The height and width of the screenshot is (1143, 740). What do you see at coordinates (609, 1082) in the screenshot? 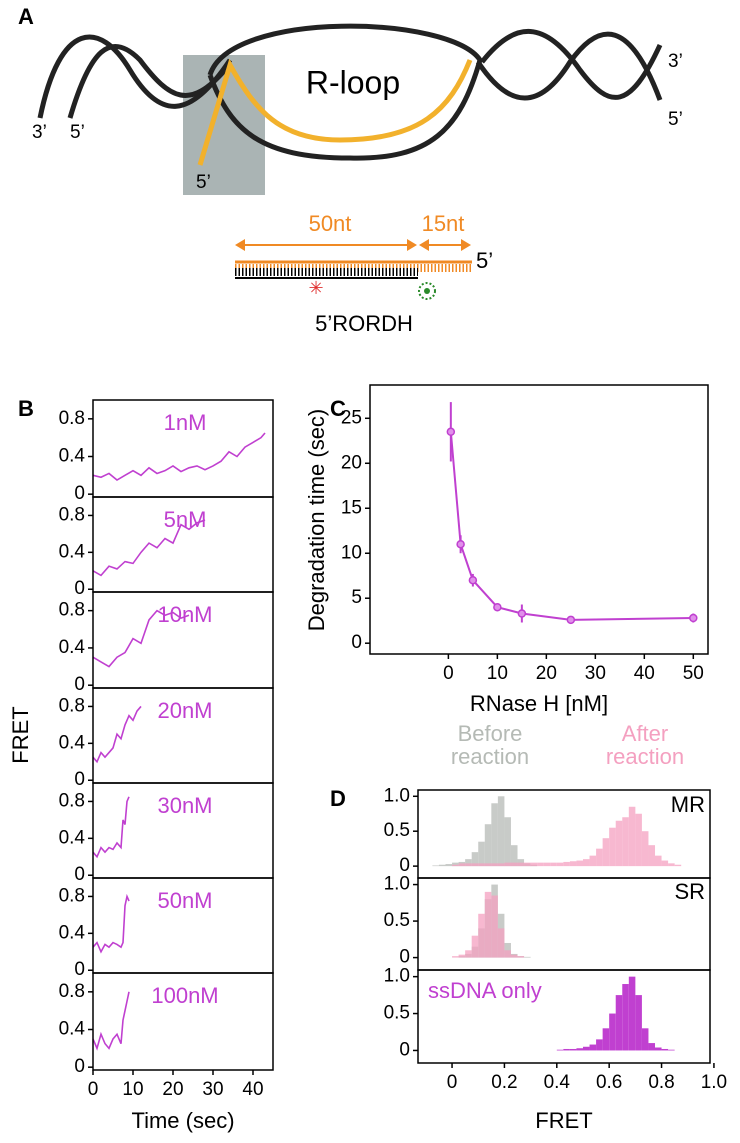
I see `x-tick-label: 0.6` at bounding box center [609, 1082].